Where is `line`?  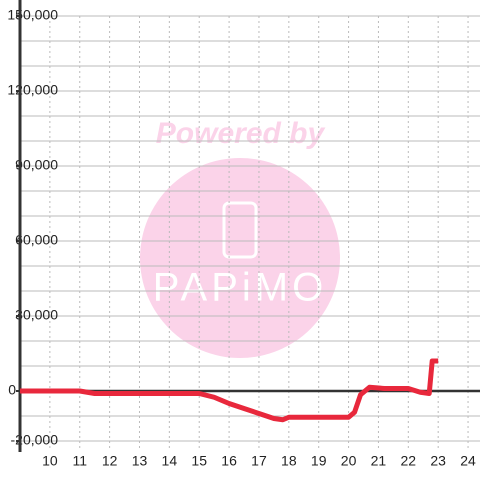
line is located at coordinates (229, 390).